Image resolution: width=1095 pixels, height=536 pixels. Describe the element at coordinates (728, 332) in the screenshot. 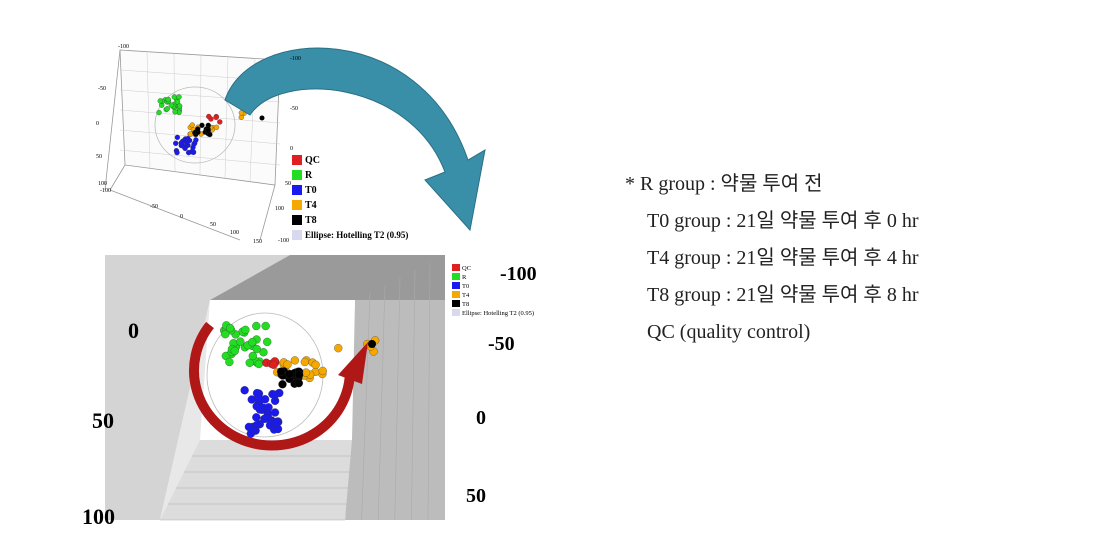

I see `note-line: QC (quality control)` at that location.